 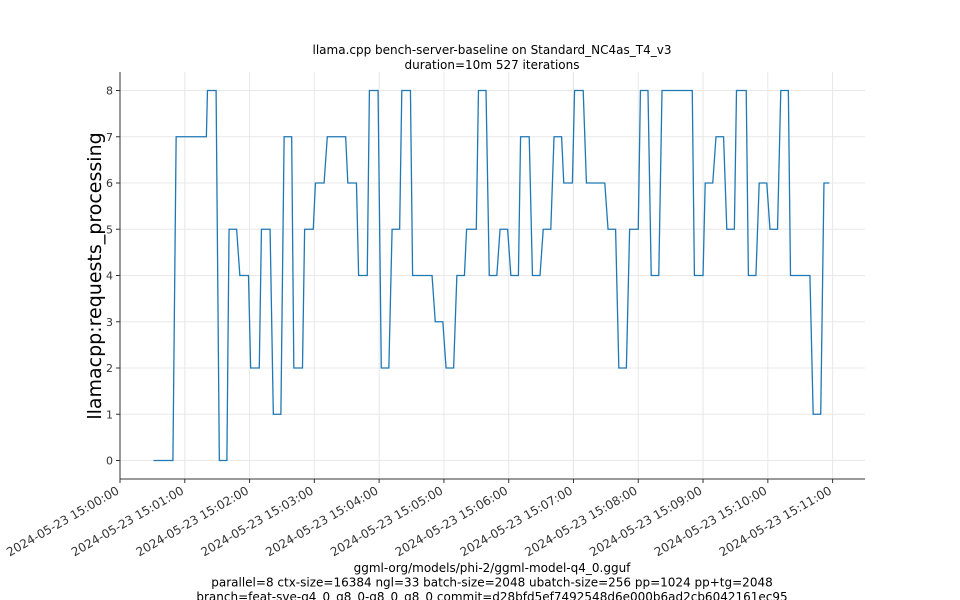 I want to click on y-tick-label: 4, so click(x=109, y=276).